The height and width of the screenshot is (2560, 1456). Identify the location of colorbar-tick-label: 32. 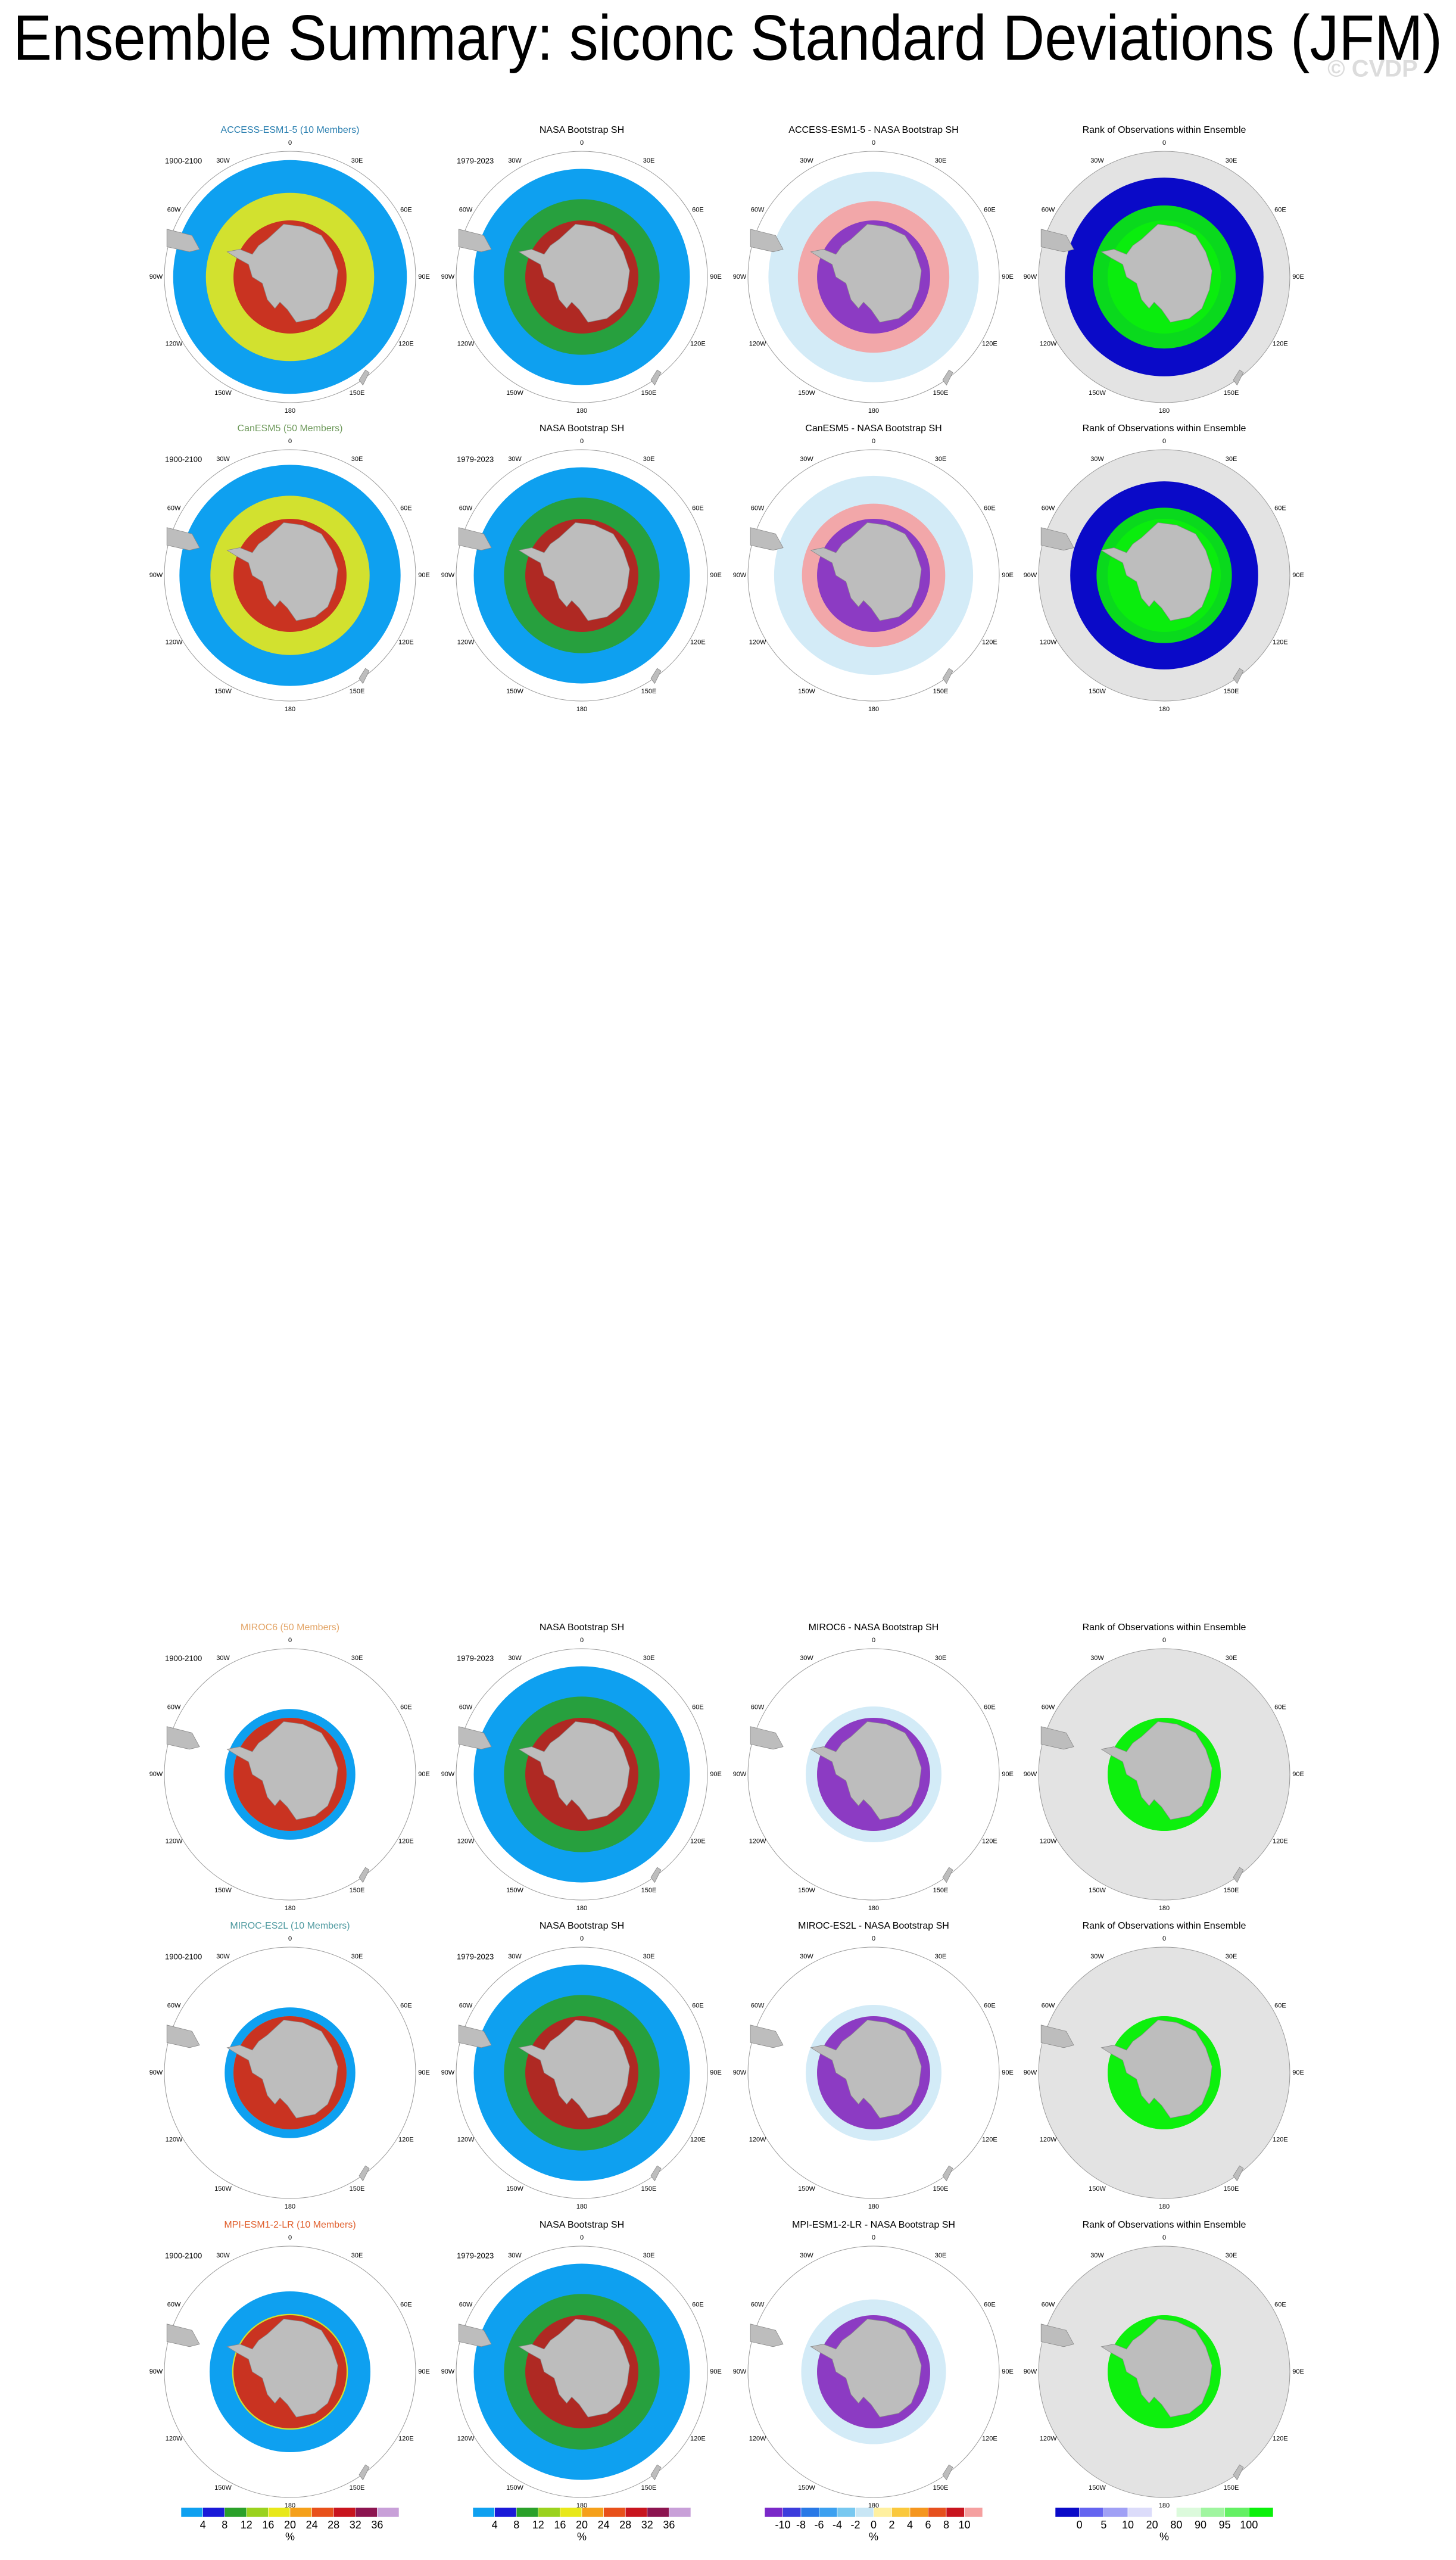
(647, 2525).